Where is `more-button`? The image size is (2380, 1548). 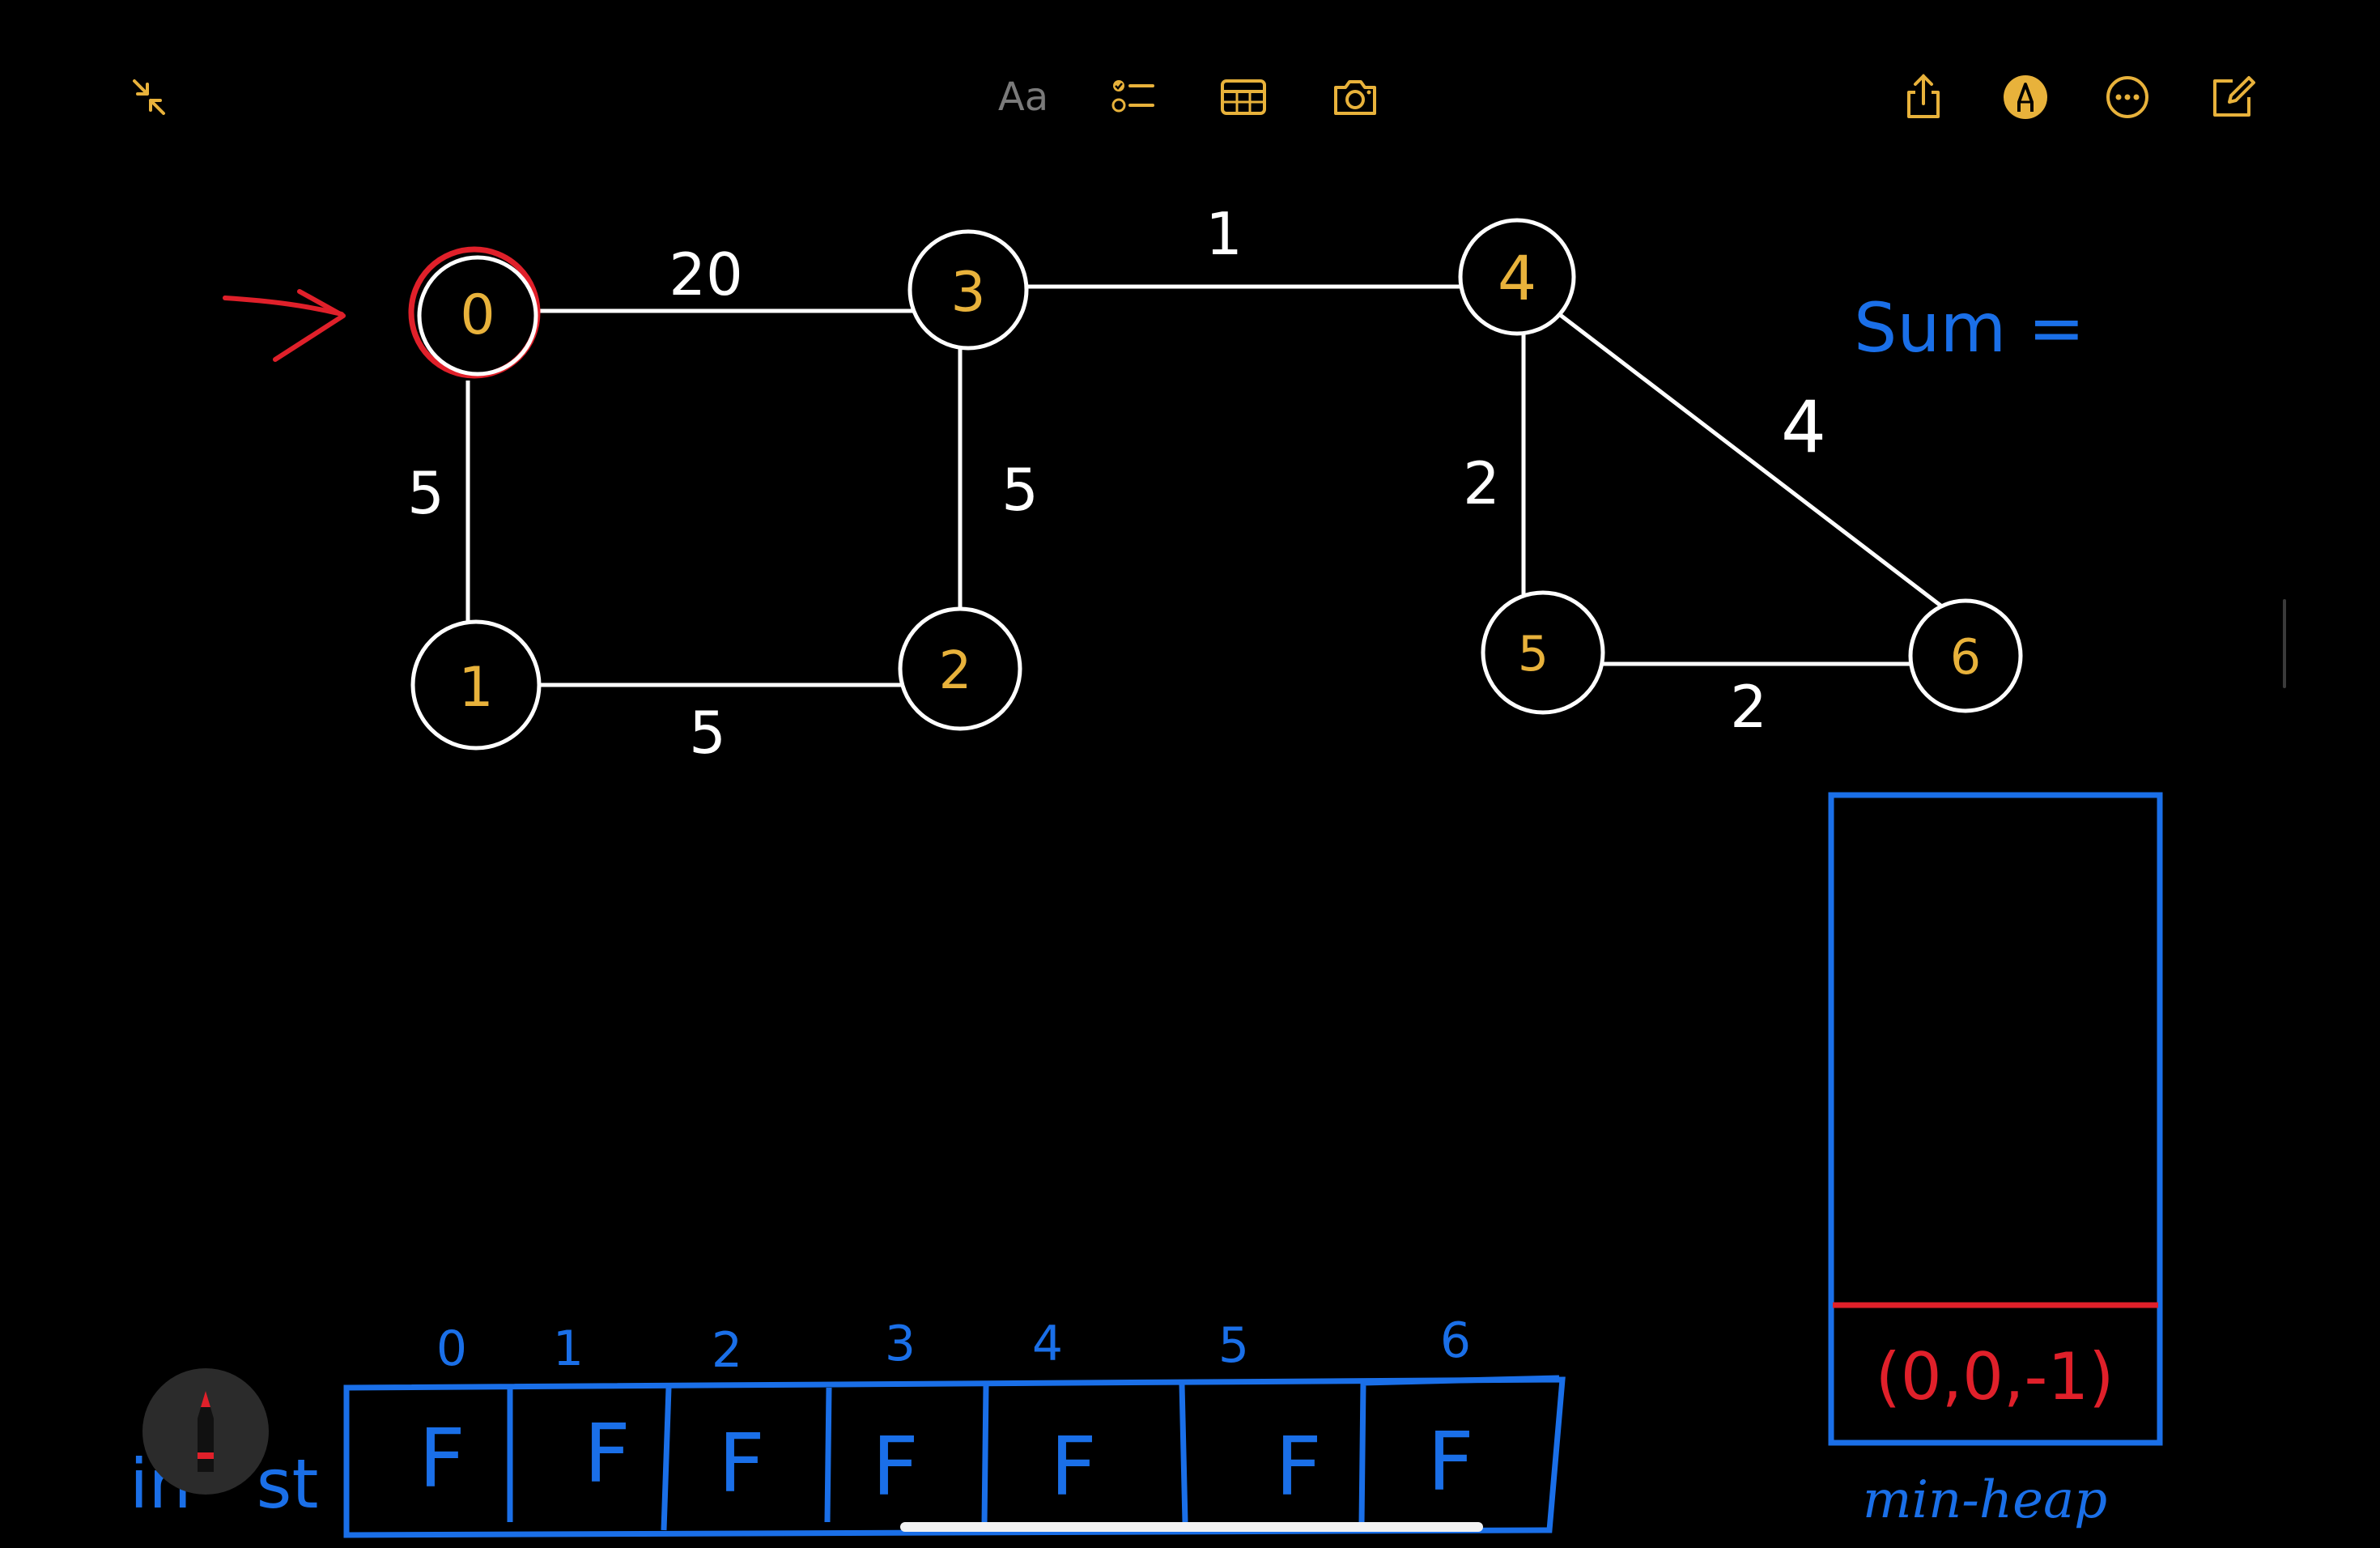 more-button is located at coordinates (2127, 97).